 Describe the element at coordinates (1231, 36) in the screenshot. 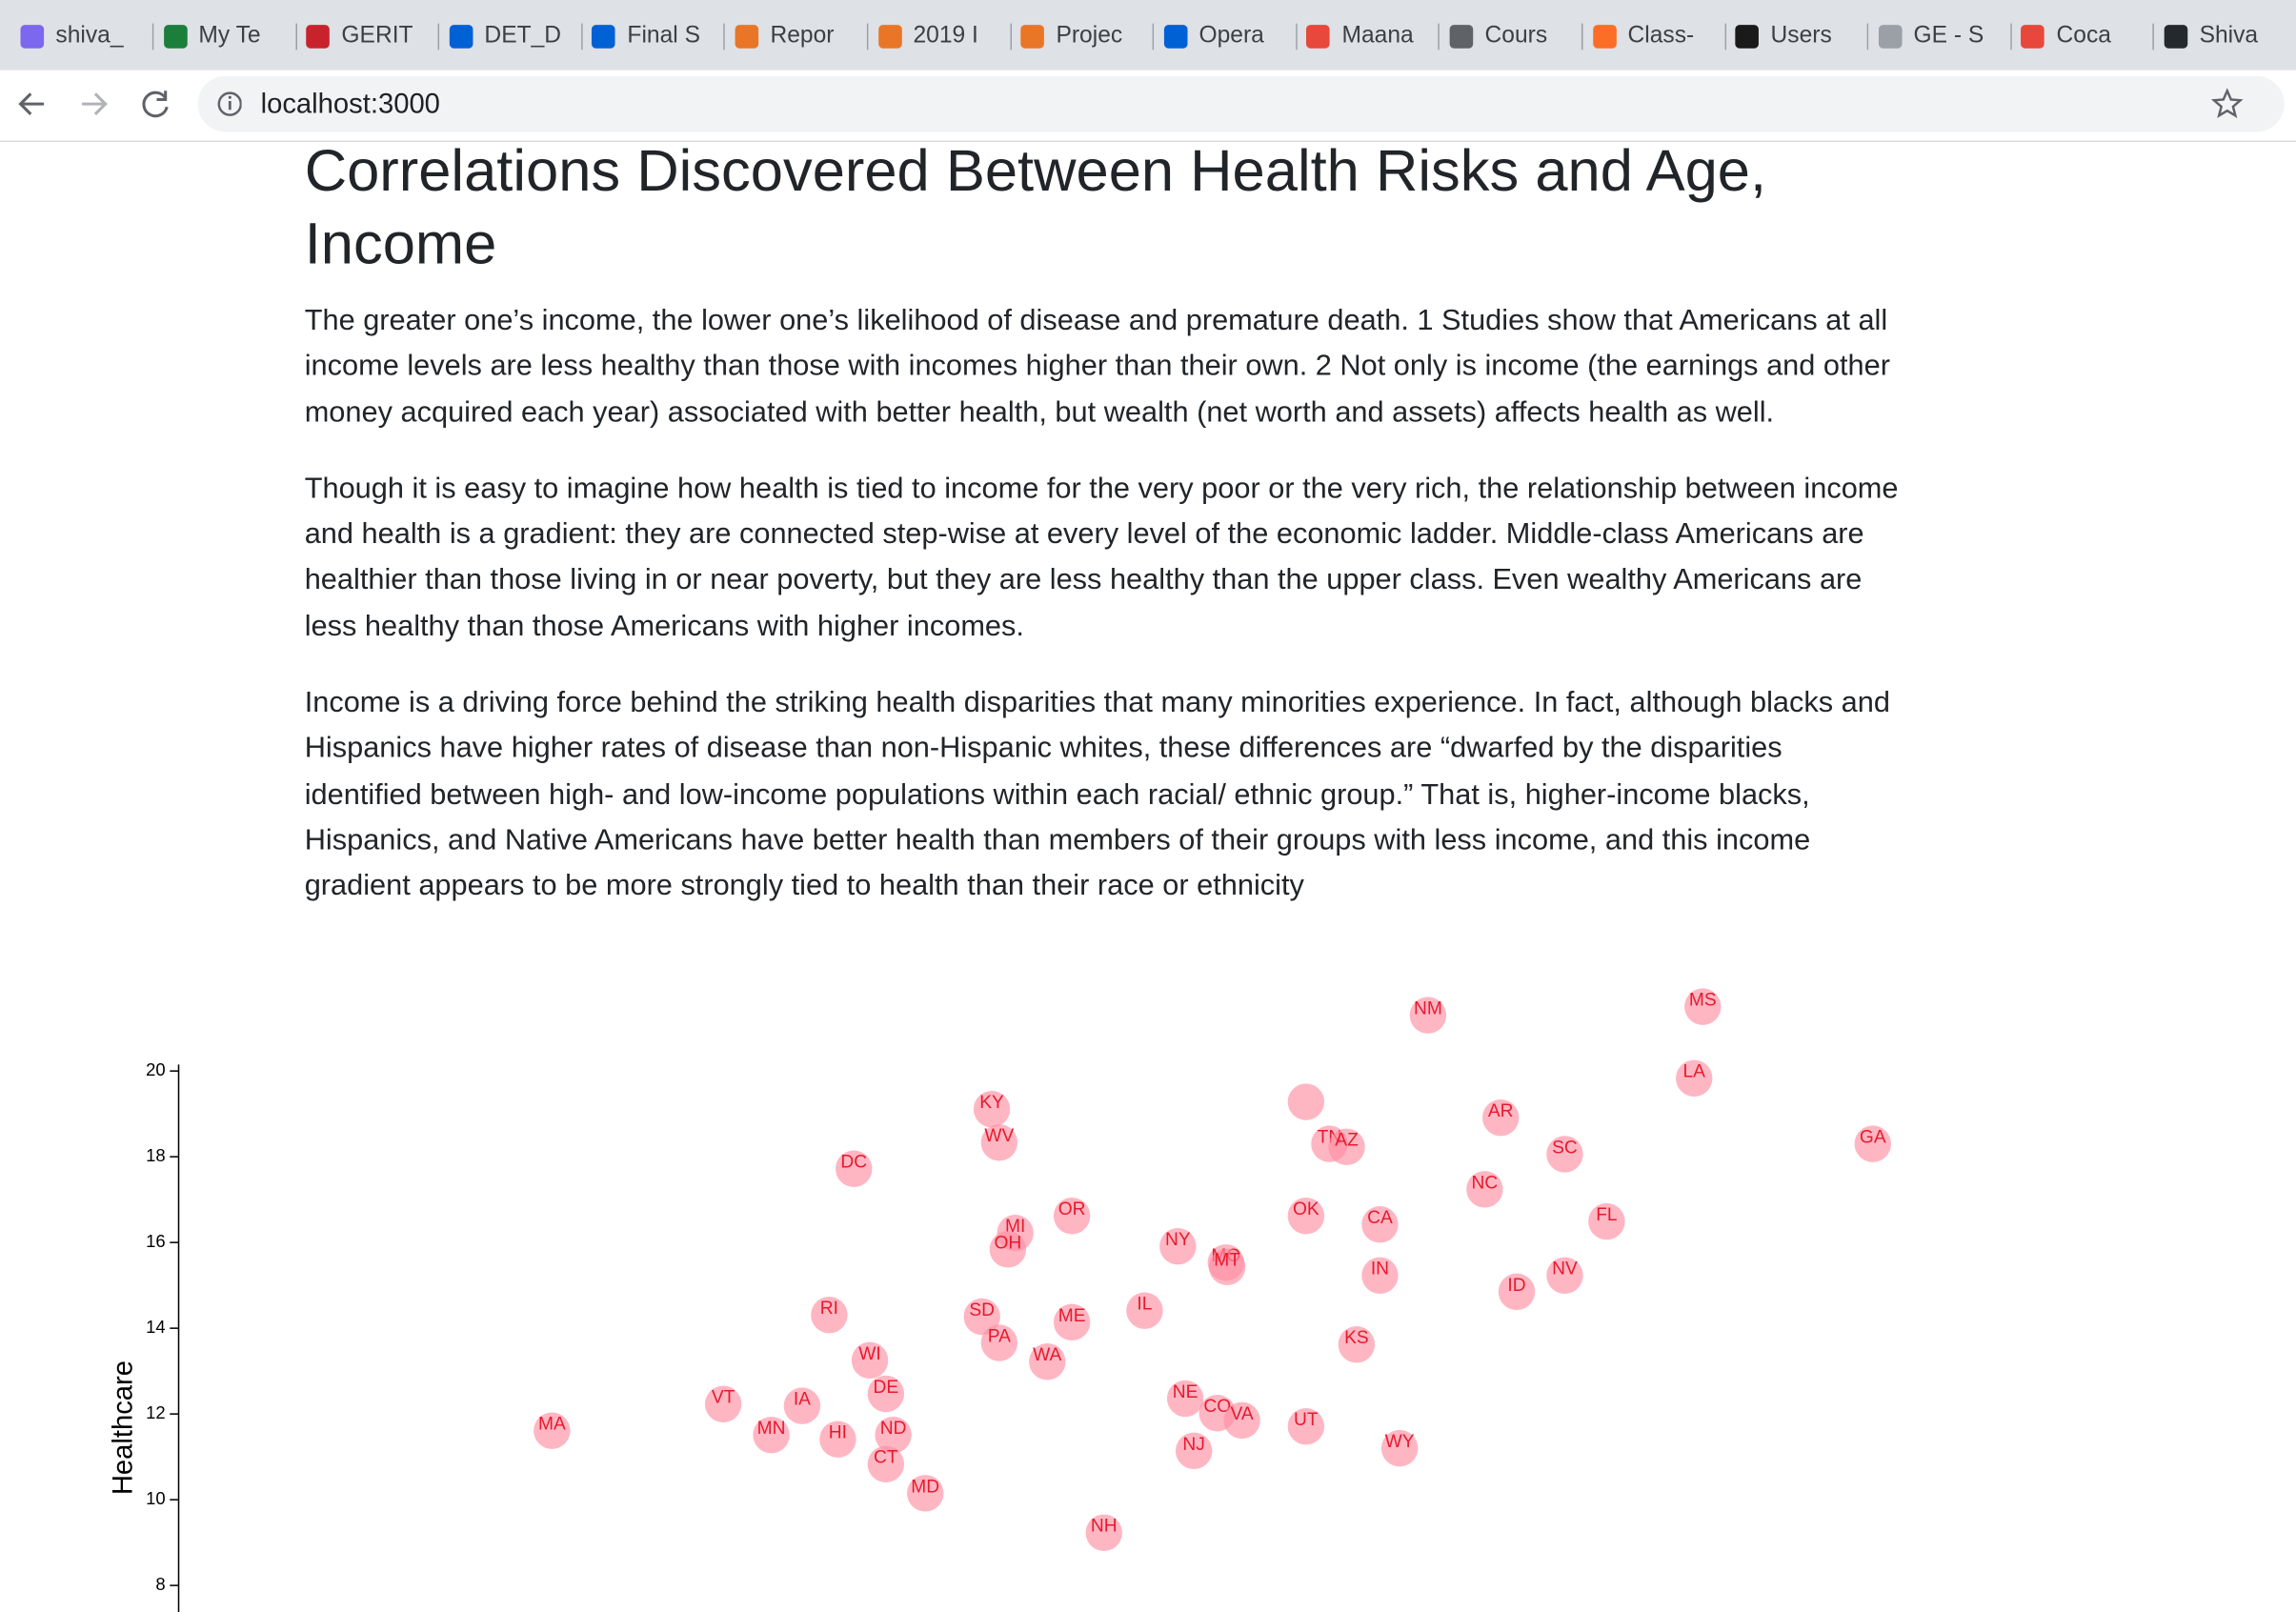

I see `tab-title: Opera` at that location.